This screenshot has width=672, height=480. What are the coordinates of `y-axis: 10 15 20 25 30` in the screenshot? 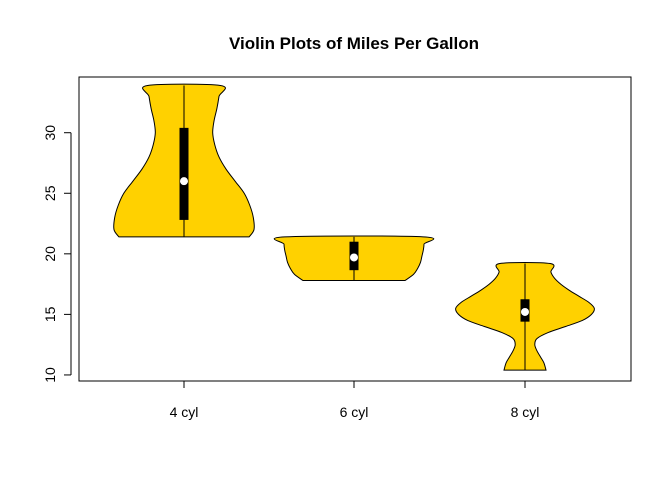 It's located at (57, 254).